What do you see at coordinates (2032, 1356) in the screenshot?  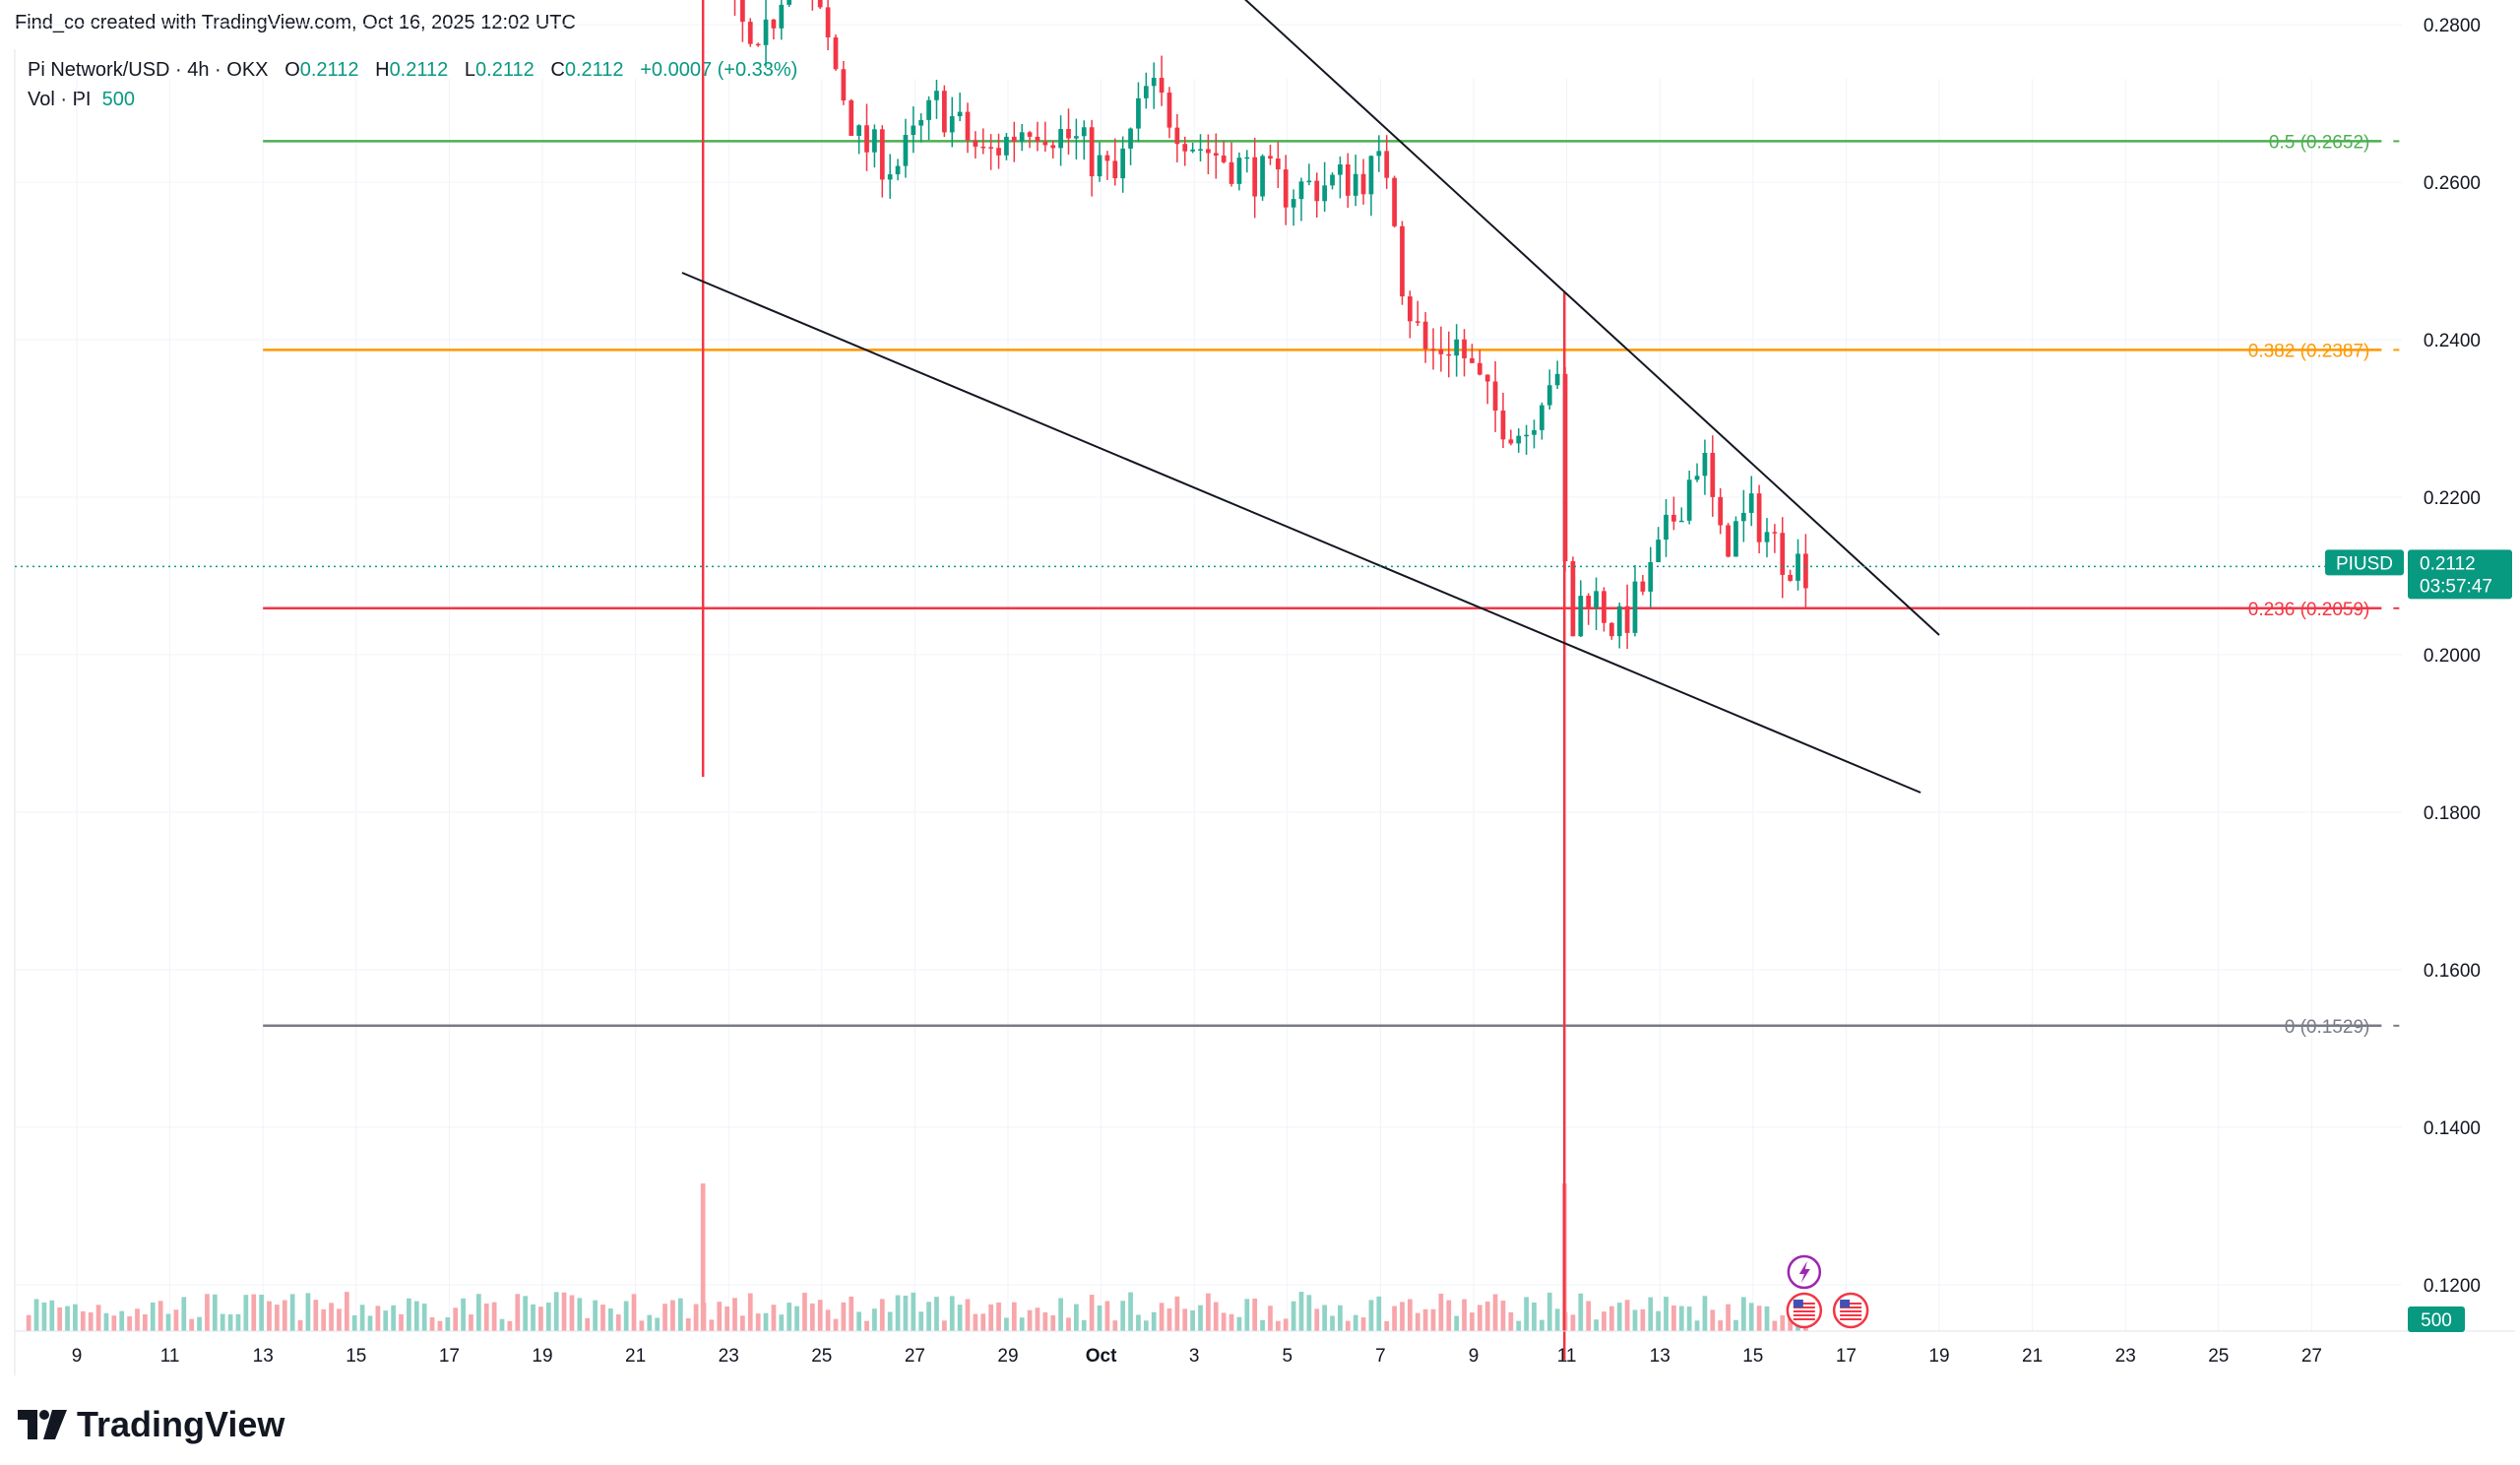 I see `x-tick-label: 21` at bounding box center [2032, 1356].